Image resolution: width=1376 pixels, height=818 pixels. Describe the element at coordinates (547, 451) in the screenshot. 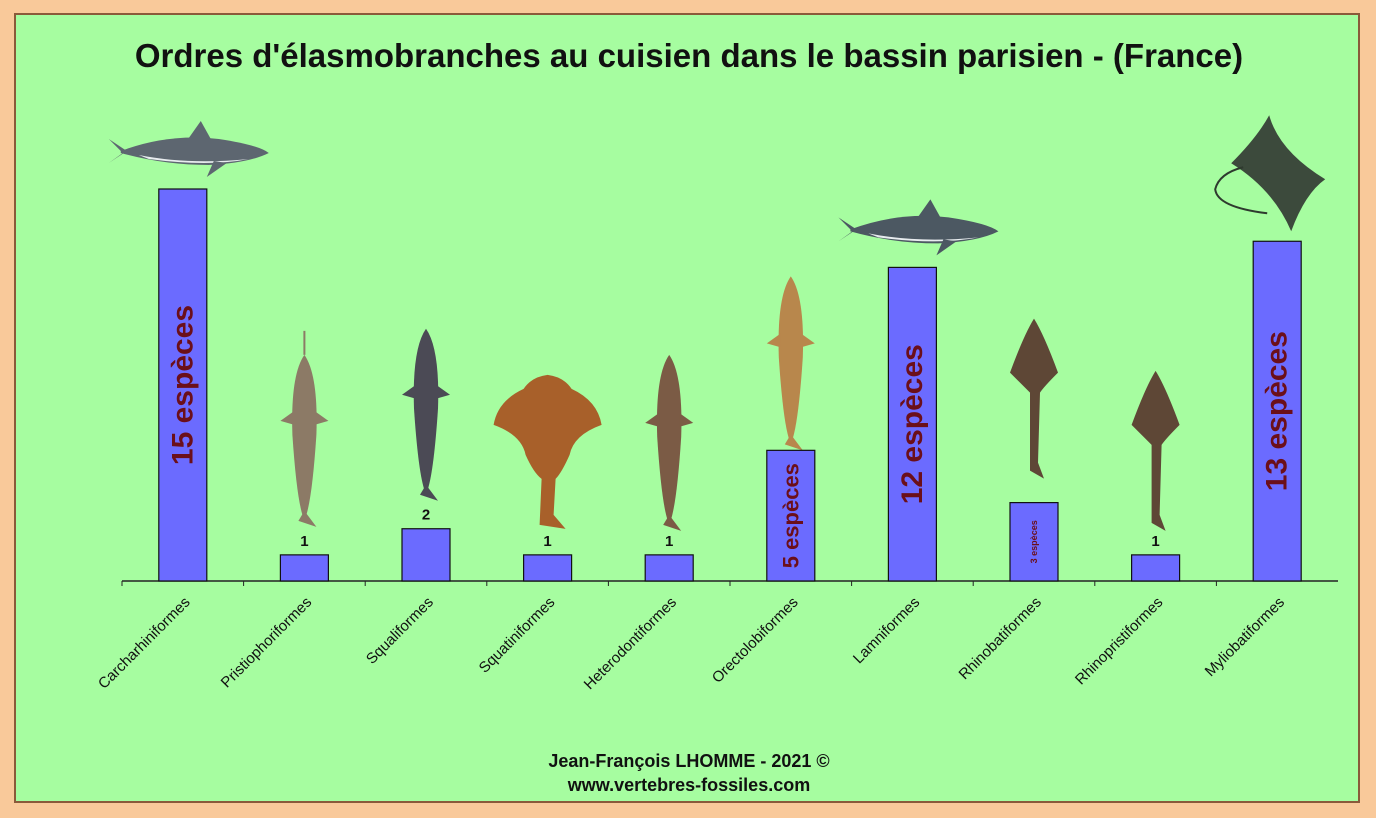

I see `angel-shark-icon` at that location.